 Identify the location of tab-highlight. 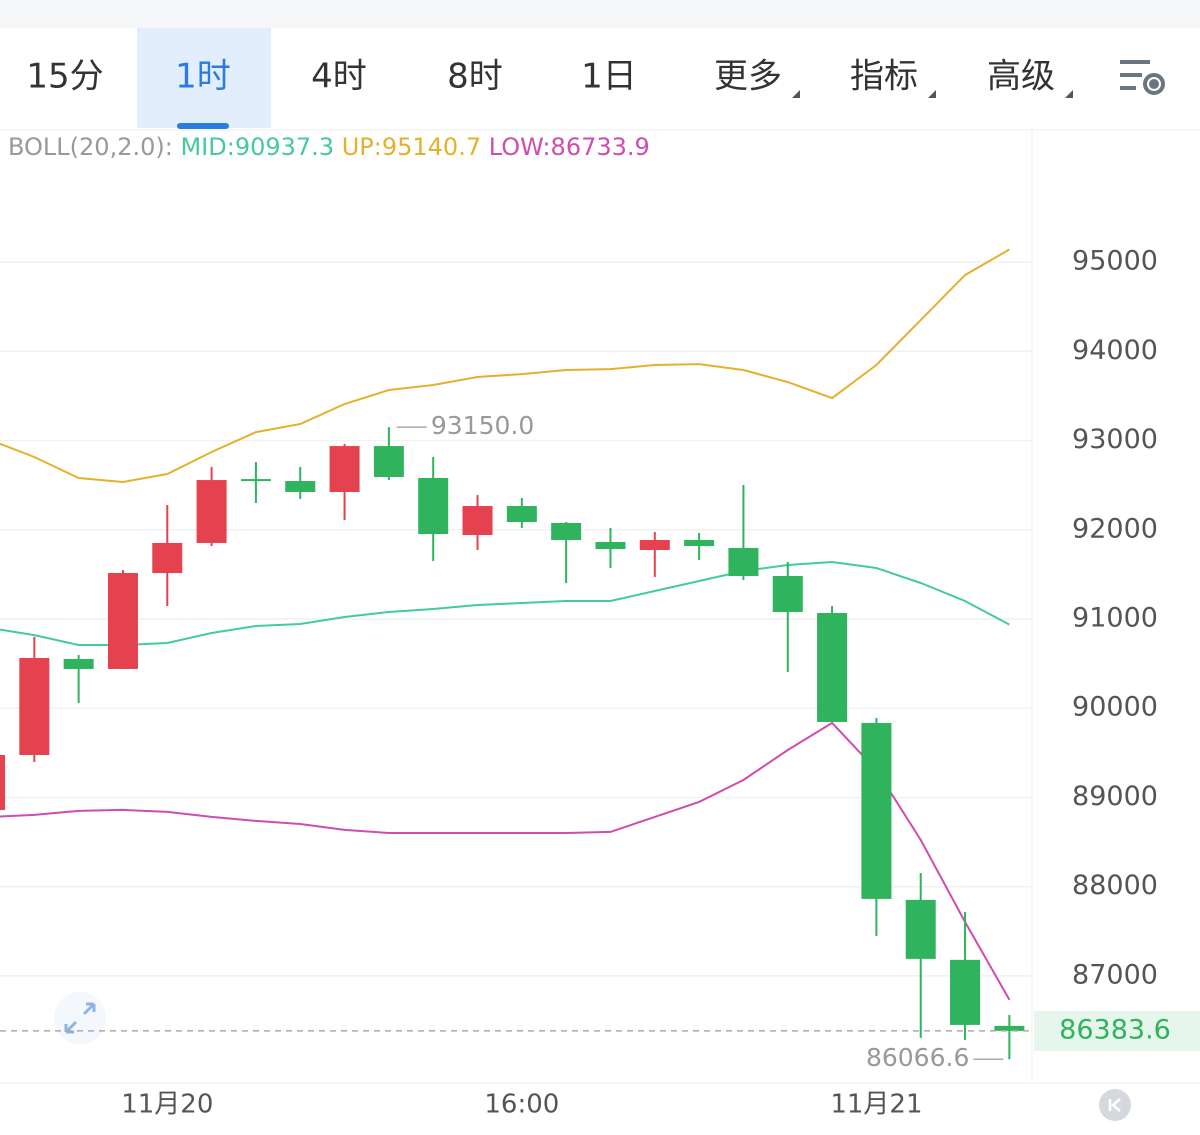
(204, 78).